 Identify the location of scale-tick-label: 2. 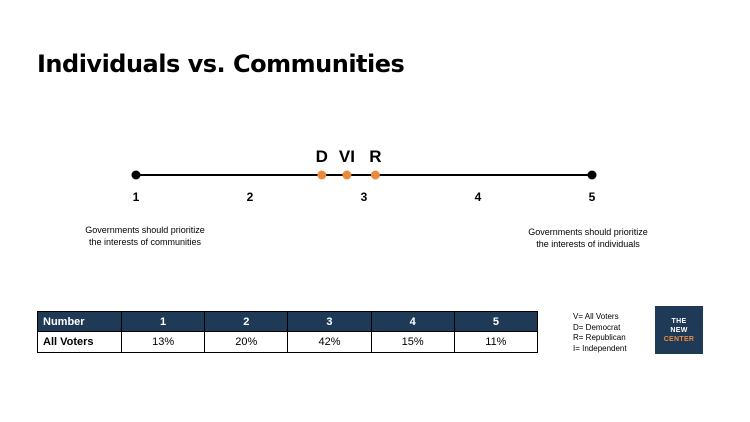
(250, 197).